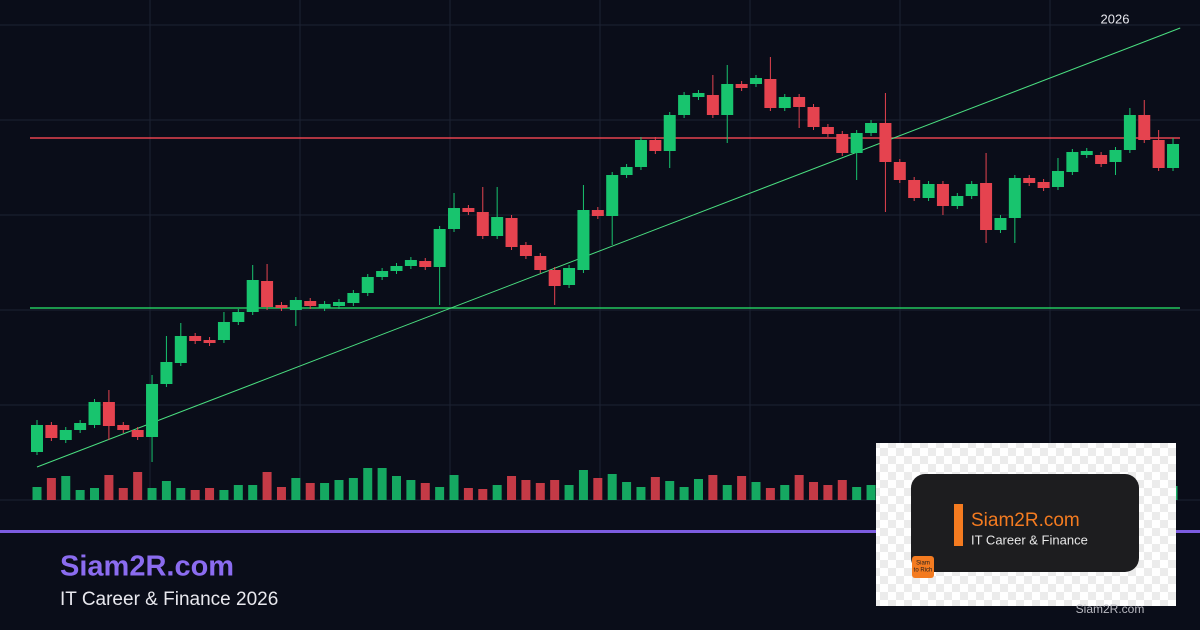 The height and width of the screenshot is (630, 1200). Describe the element at coordinates (169, 599) in the screenshot. I see `footer-tagline: IT Career & Finance 2026` at that location.